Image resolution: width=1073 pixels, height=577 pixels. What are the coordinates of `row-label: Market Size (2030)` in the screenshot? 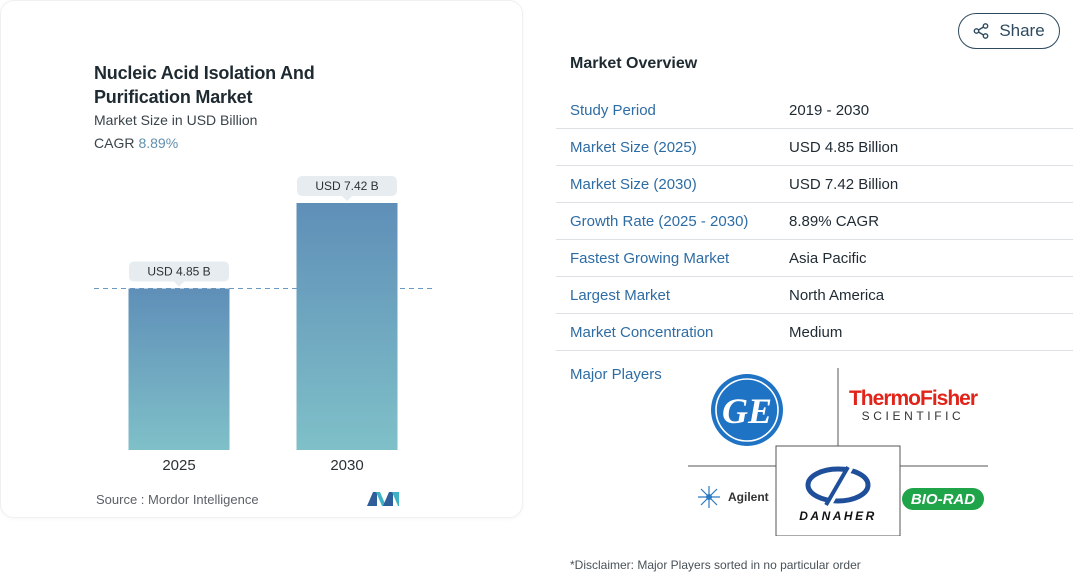 It's located at (633, 184).